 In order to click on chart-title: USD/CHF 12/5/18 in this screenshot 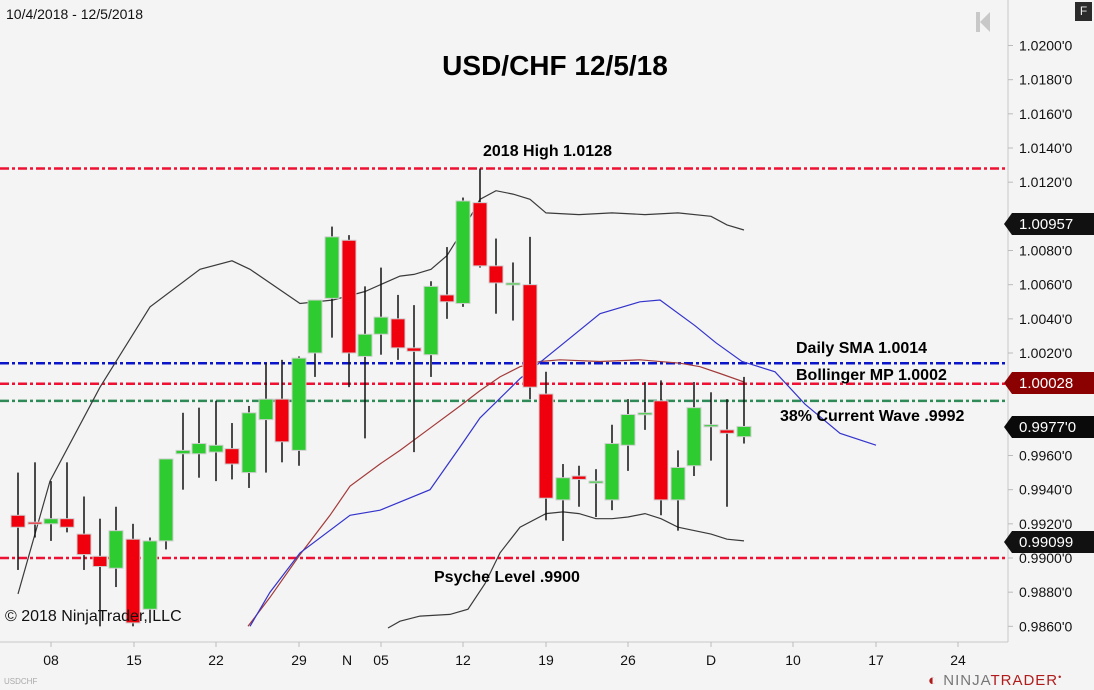, I will do `click(555, 65)`.